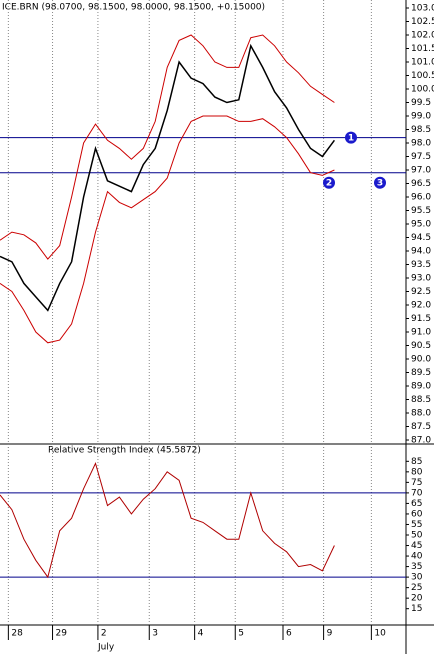  I want to click on x-tick-label: 10, so click(380, 634).